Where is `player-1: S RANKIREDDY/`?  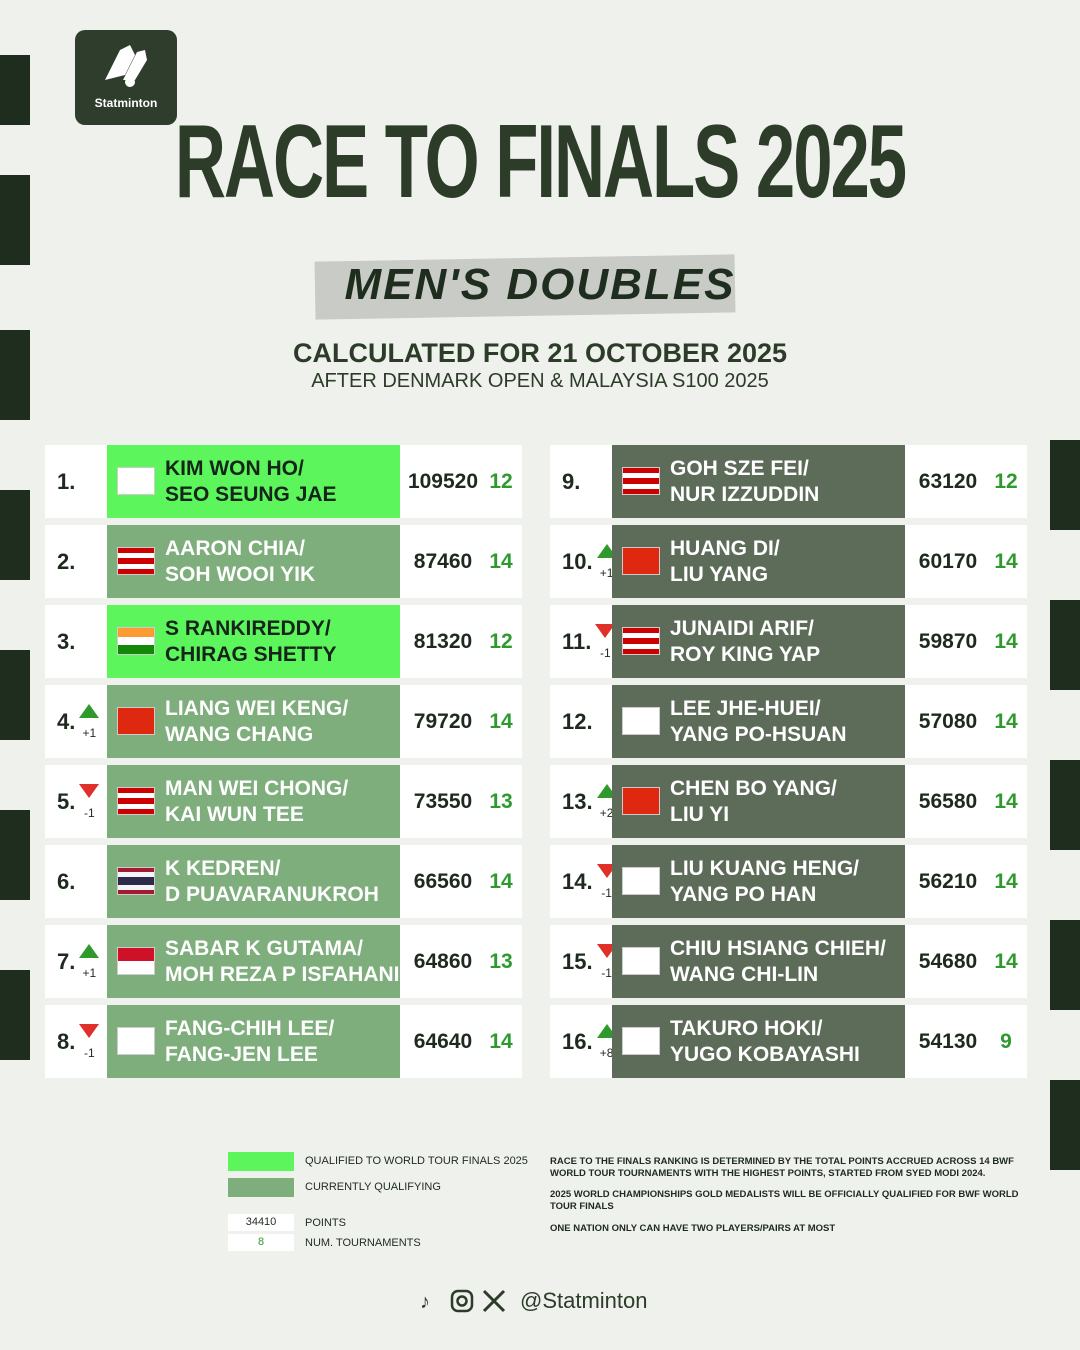 player-1: S RANKIREDDY/ is located at coordinates (248, 628).